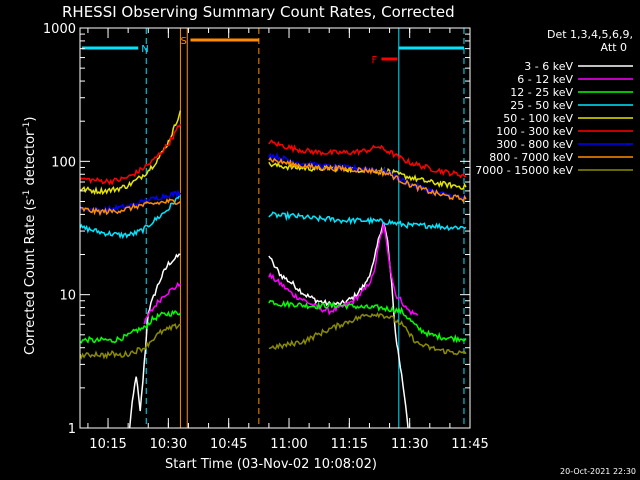 The image size is (640, 480). I want to click on legend-label: 12 - 25 keV, so click(541, 92).